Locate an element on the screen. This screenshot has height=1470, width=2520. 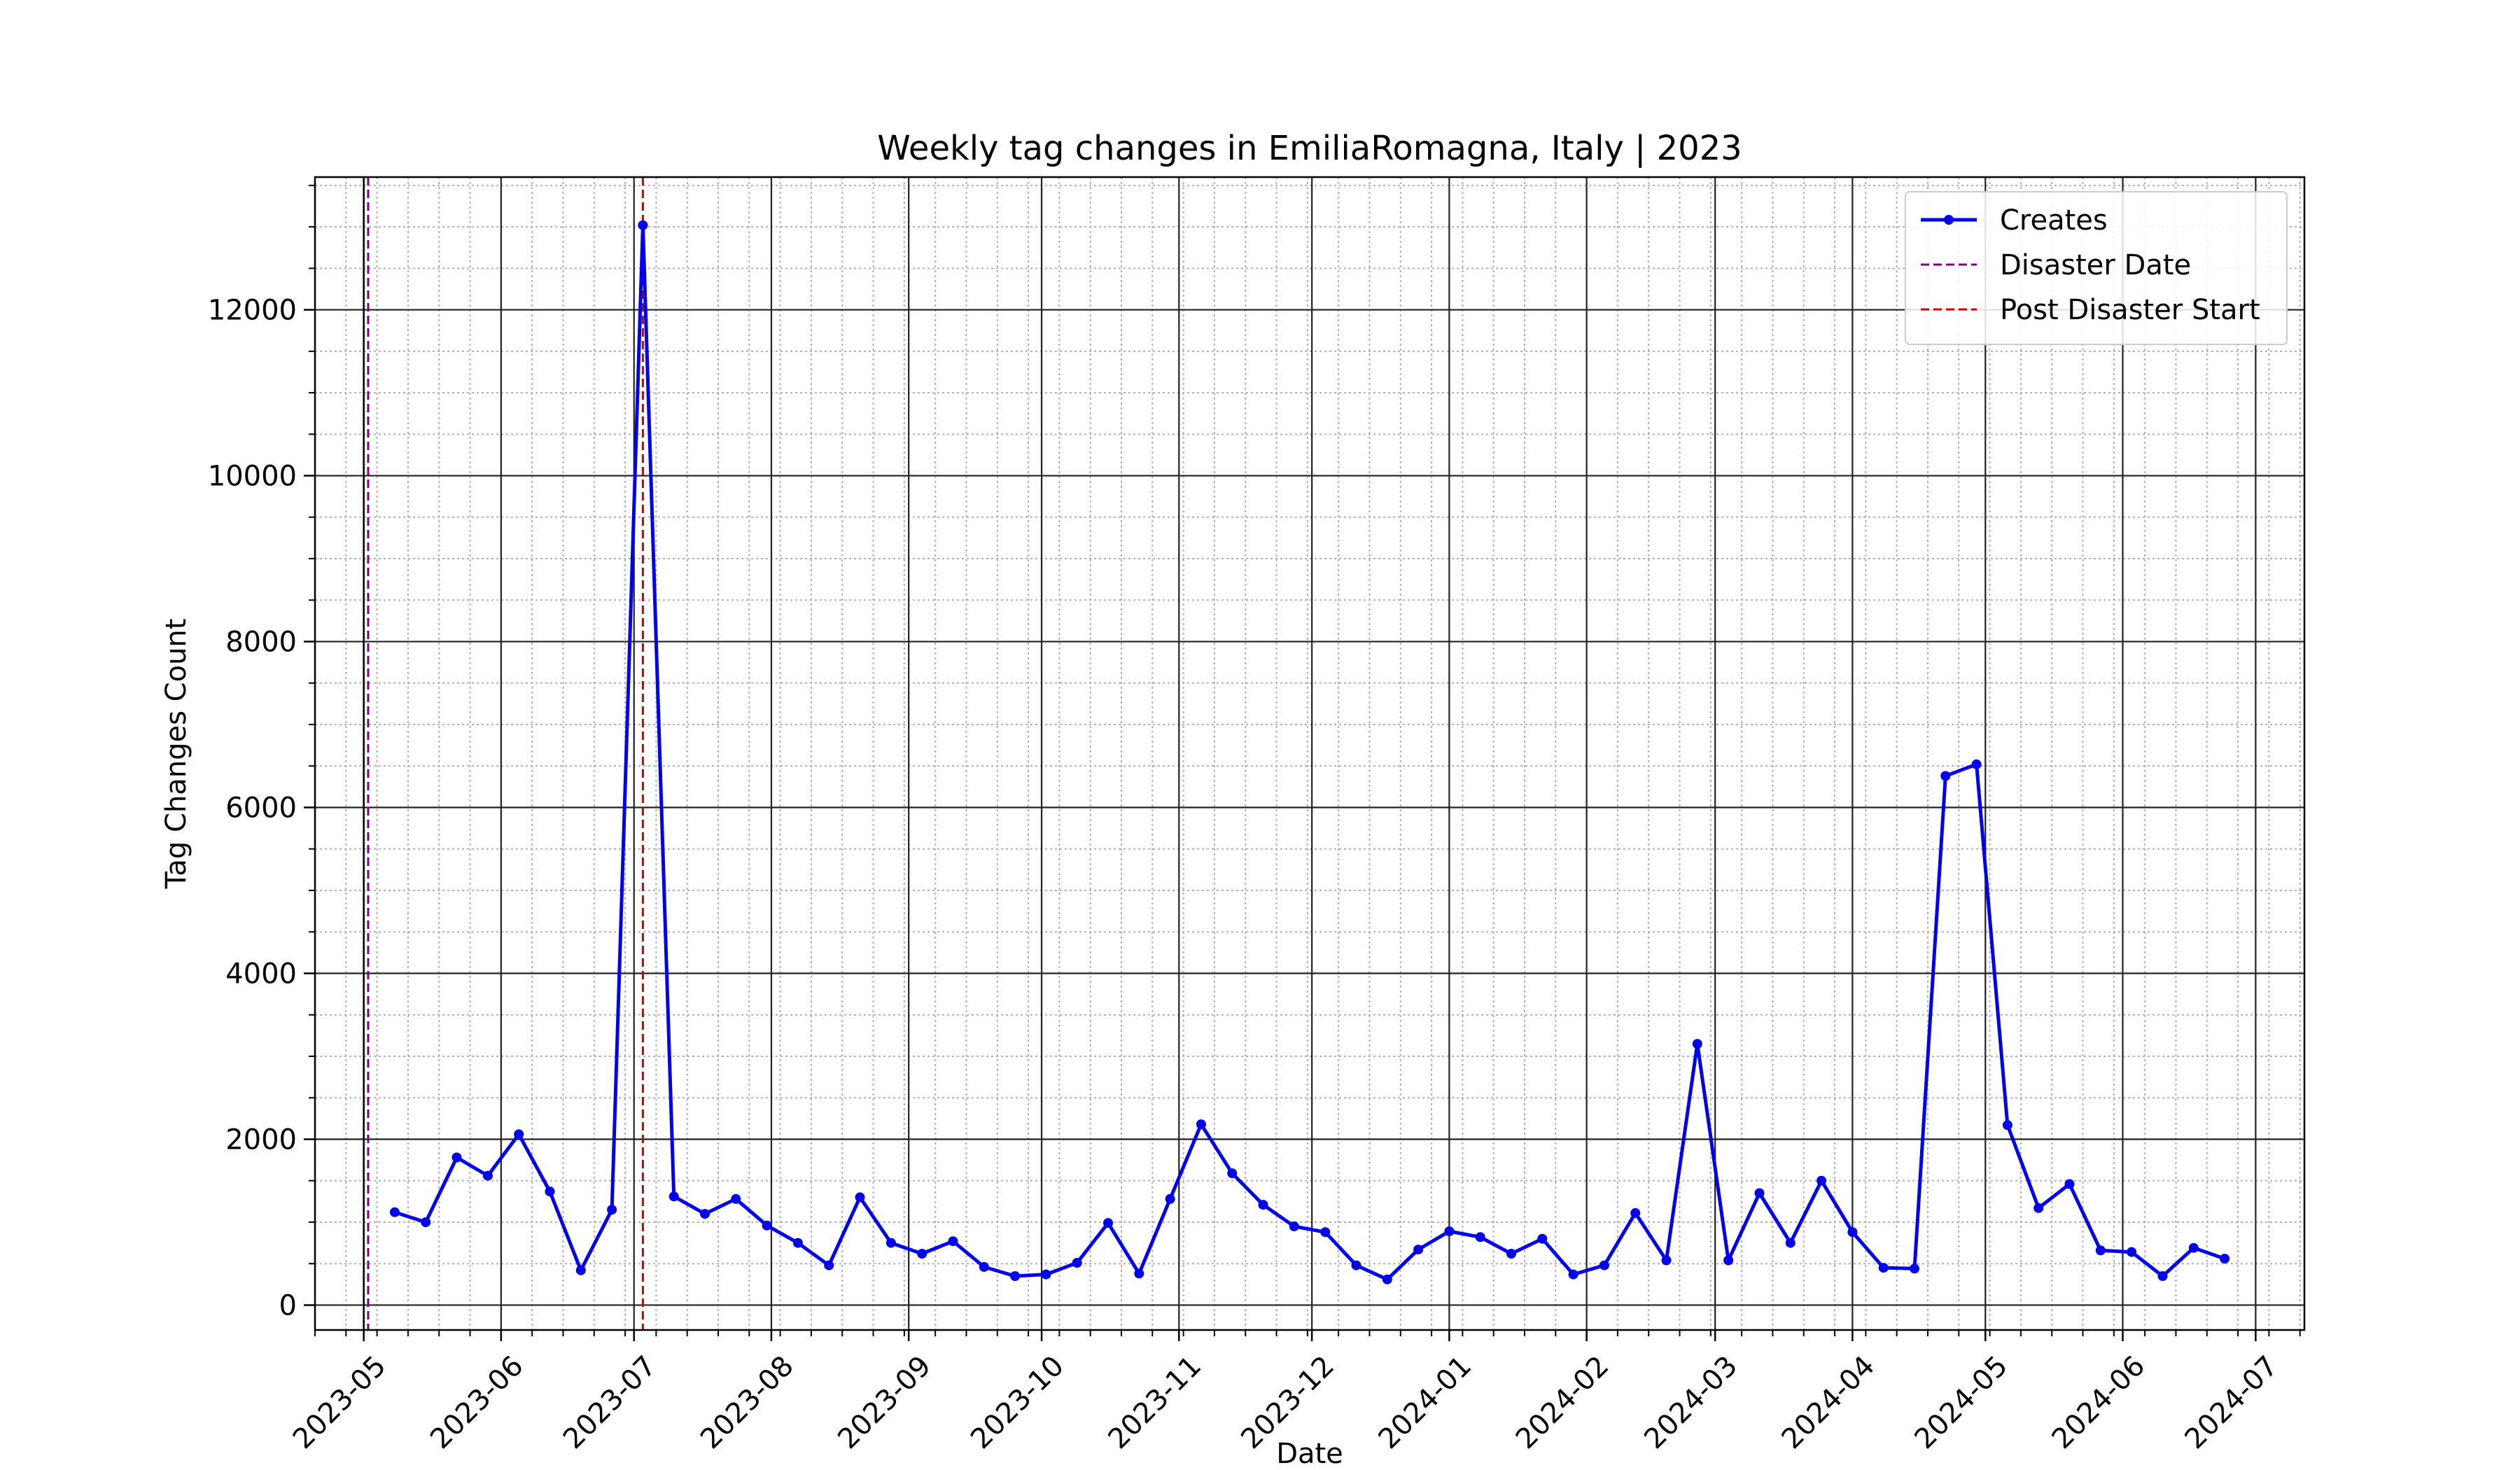
x-tick-label: 2023-06 is located at coordinates (477, 1402).